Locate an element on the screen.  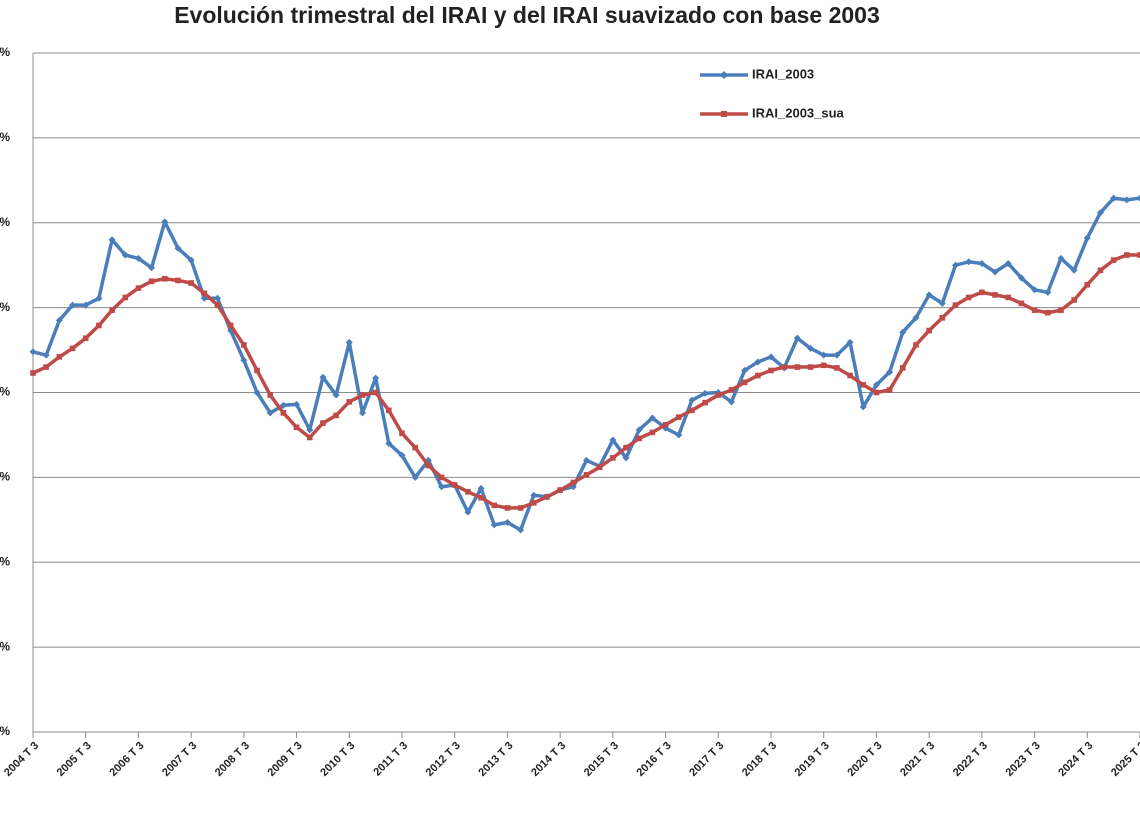
x-tick-label: 2021 T 3 is located at coordinates (917, 759).